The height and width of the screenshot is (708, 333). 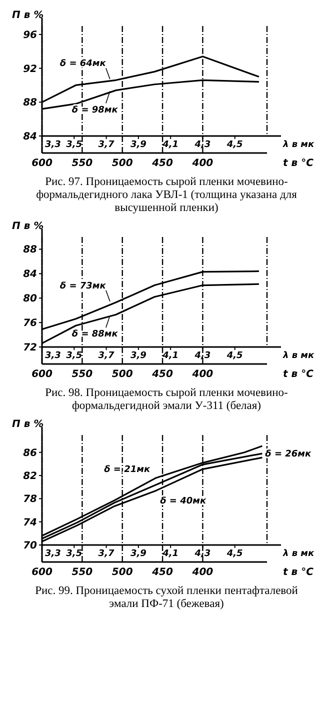 I want to click on text: Рис. 97. Проницаемость сырой пленки мочевино-формальдегидного лака УВЛ-1 (толщина указана для высушенной пленки), so click(x=166, y=195).